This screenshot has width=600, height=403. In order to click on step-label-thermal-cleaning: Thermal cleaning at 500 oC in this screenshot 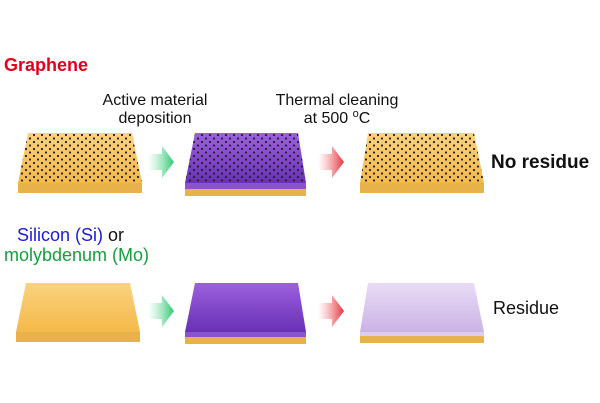, I will do `click(337, 110)`.